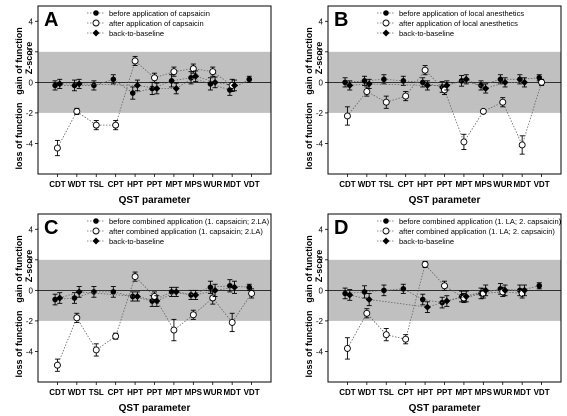  I want to click on panel-letter: A, so click(51, 20).